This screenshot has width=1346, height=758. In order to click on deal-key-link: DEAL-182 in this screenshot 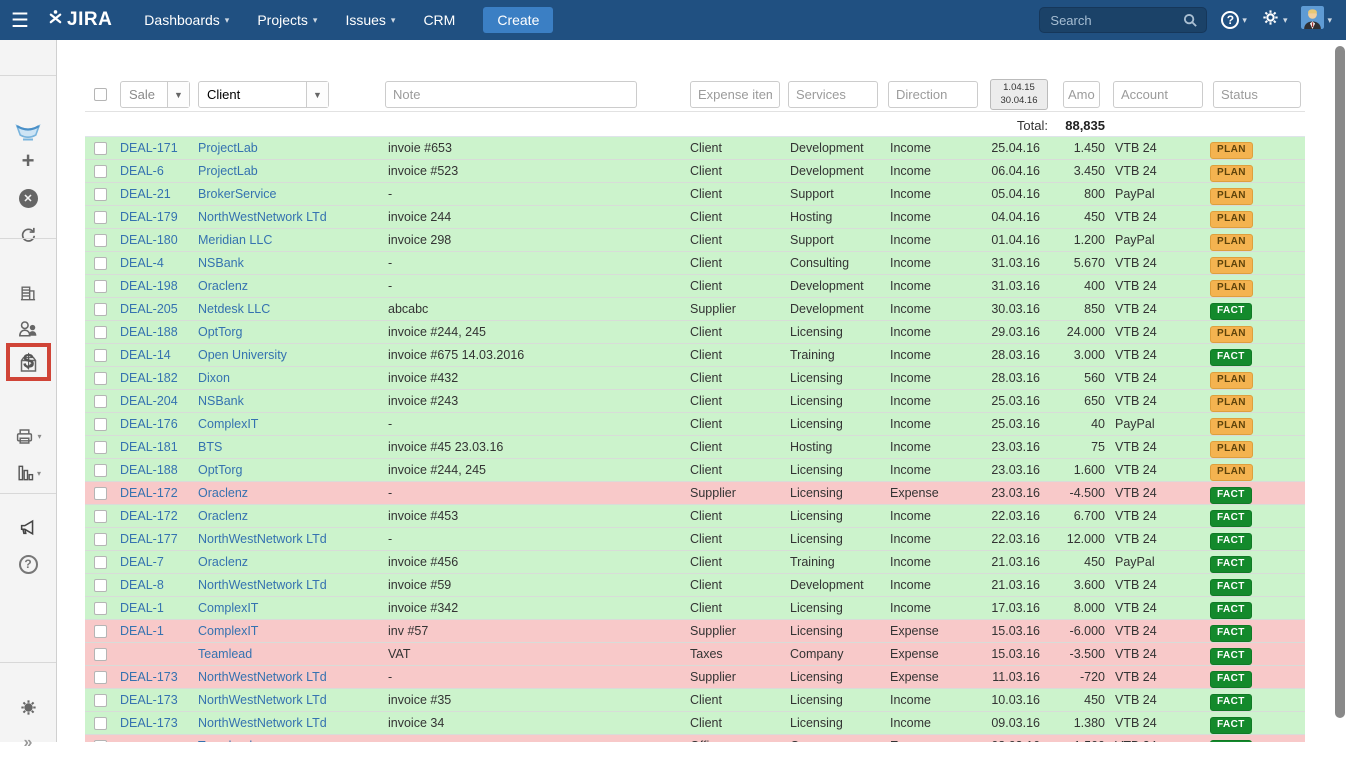, I will do `click(149, 378)`.